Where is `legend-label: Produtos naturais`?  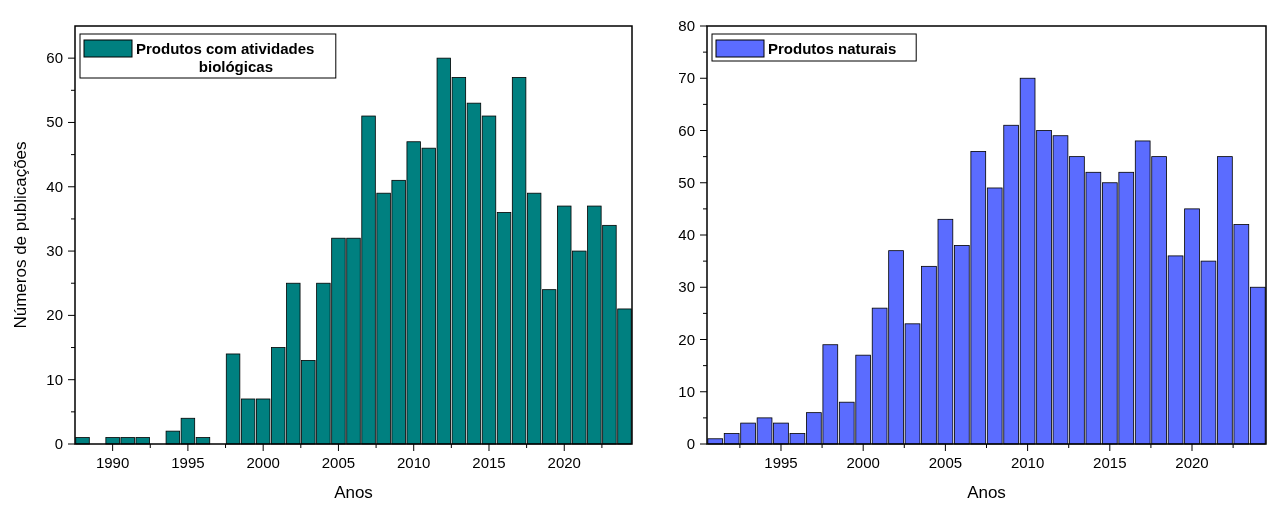
legend-label: Produtos naturais is located at coordinates (832, 48).